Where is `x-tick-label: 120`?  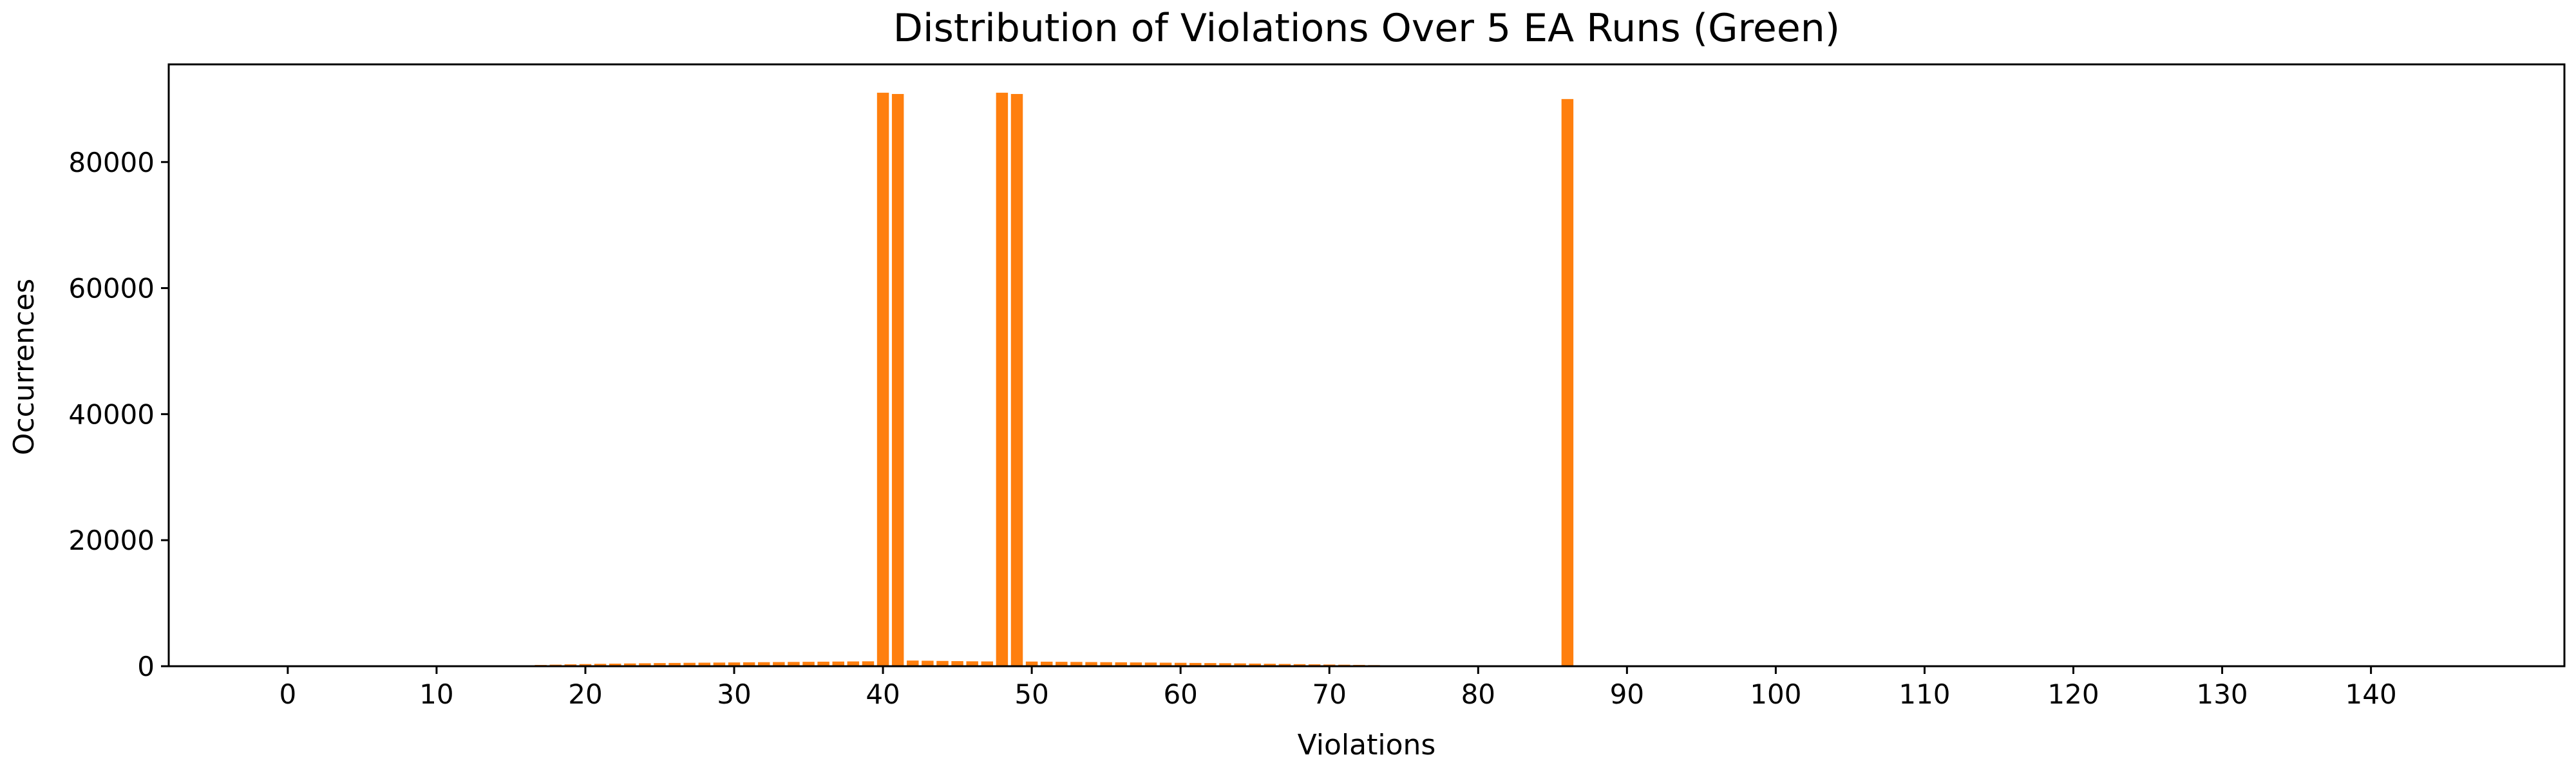
x-tick-label: 120 is located at coordinates (2073, 694).